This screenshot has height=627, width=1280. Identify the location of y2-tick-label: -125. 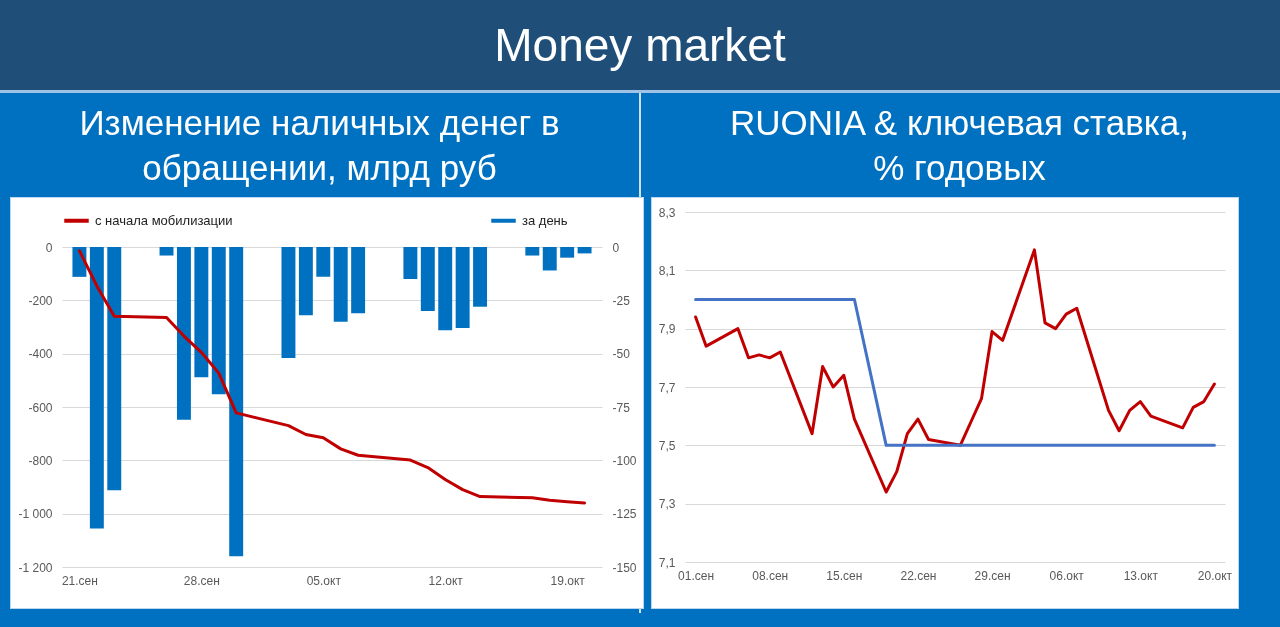
(624, 514).